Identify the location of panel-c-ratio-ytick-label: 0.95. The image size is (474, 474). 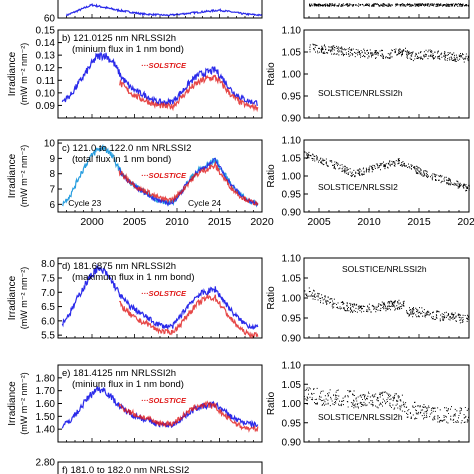
(292, 195).